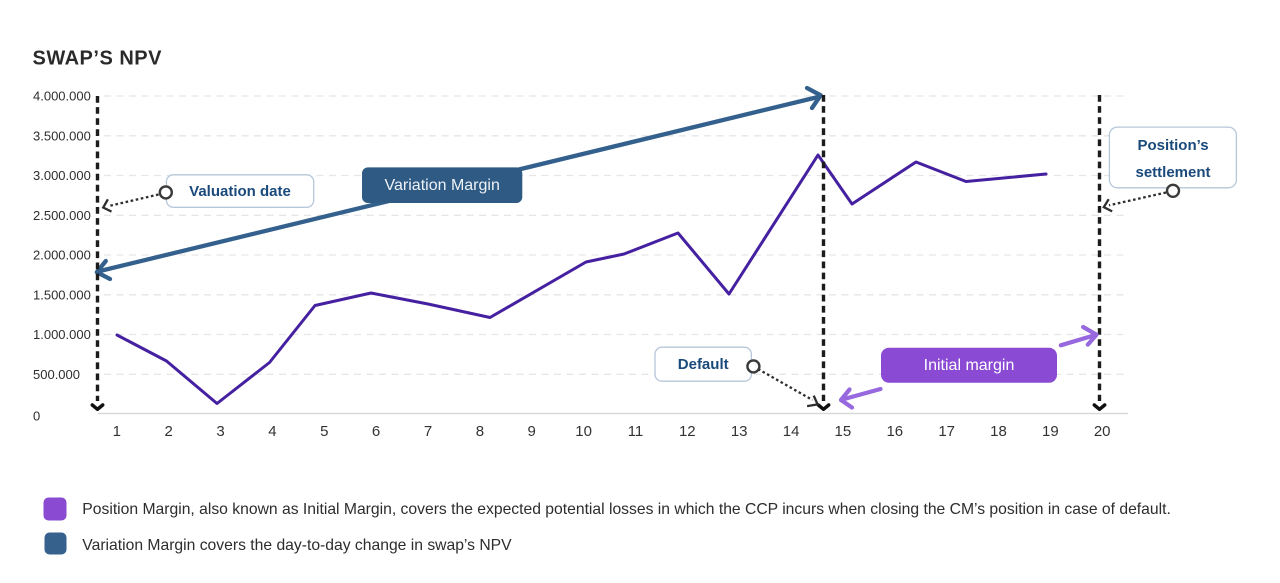  What do you see at coordinates (703, 364) in the screenshot?
I see `svg-text: Default` at bounding box center [703, 364].